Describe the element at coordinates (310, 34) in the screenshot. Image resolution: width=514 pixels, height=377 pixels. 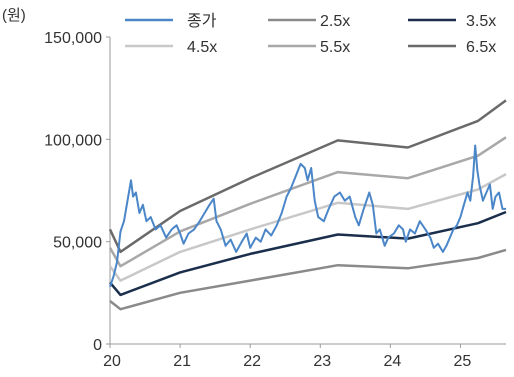
I see `legend: 종가 2.5x 3.5x 4.5x 5.5x 6.5x` at that location.